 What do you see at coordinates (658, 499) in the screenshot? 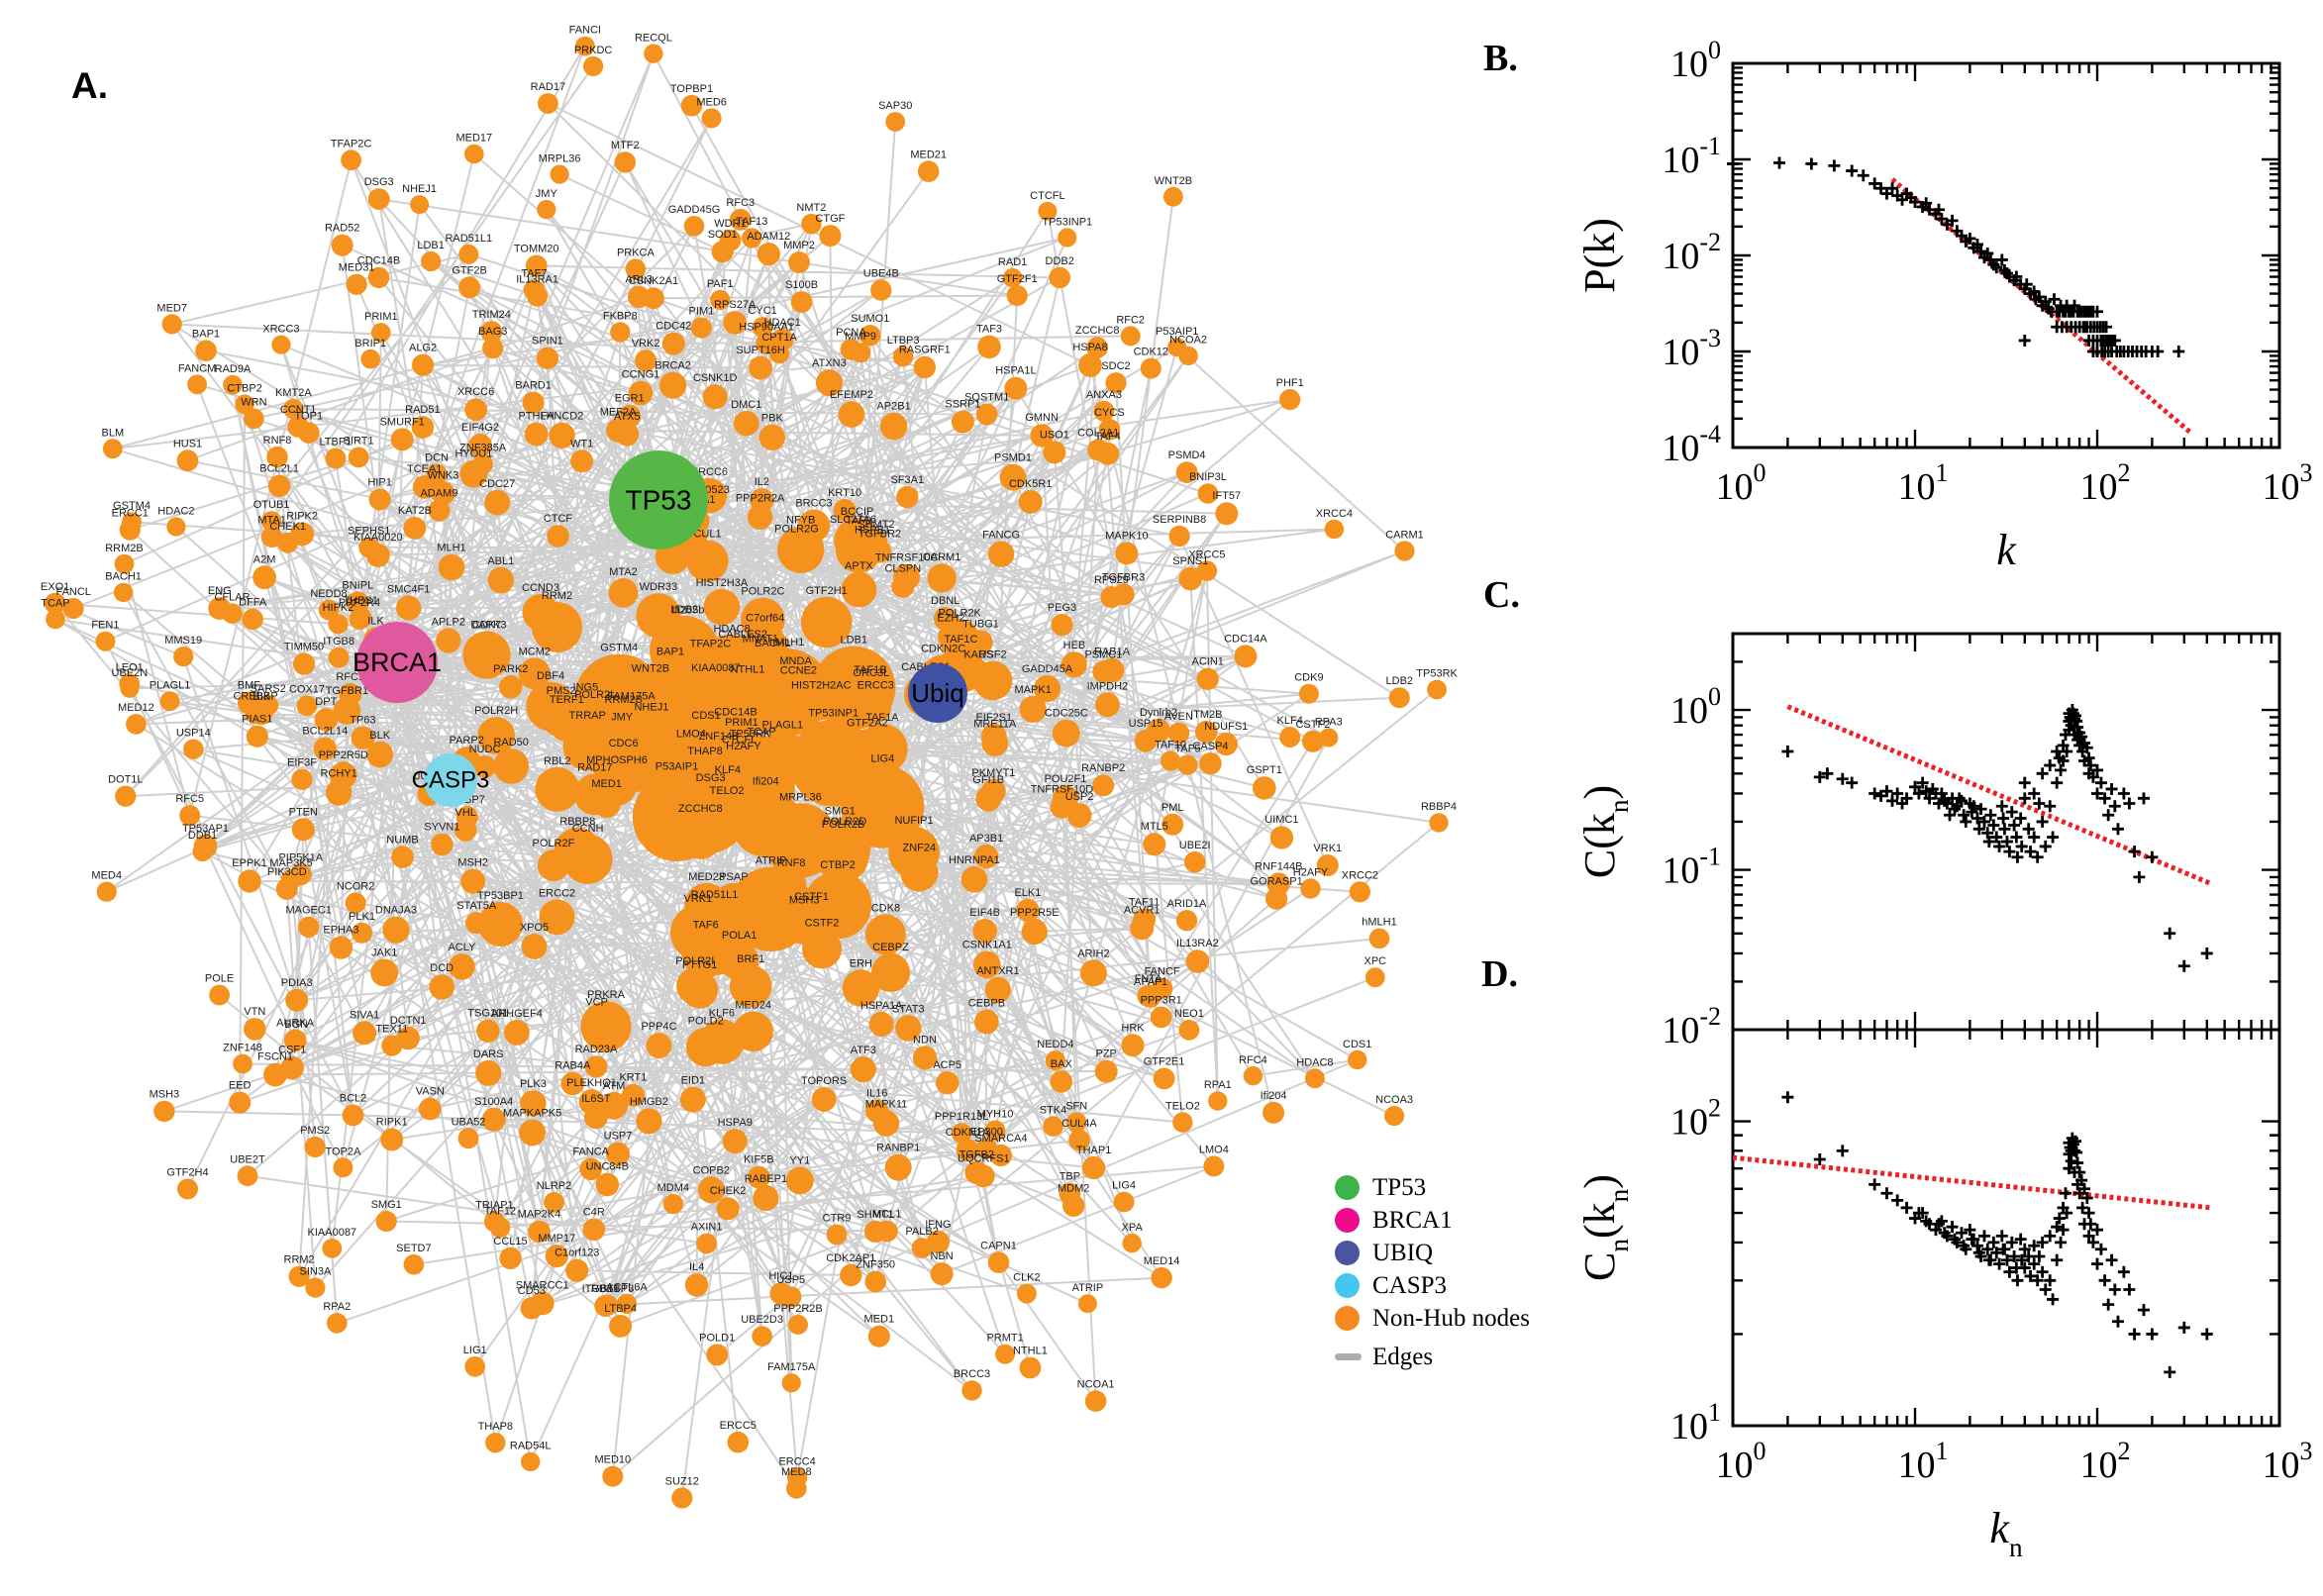
I see `hub-node-tp53` at bounding box center [658, 499].